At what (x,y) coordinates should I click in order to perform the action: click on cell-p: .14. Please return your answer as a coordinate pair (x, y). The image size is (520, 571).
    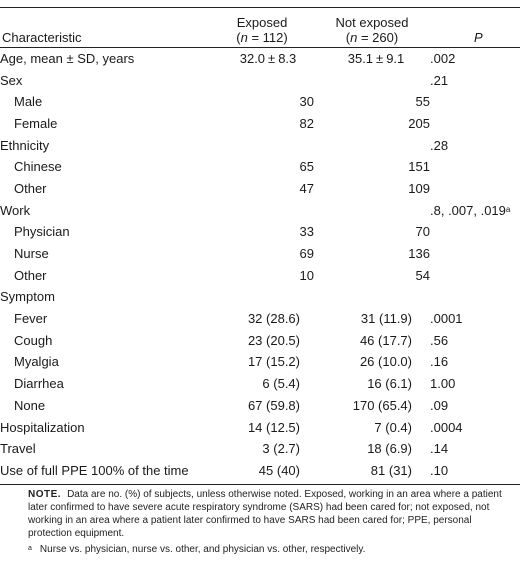
    Looking at the image, I should click on (439, 449).